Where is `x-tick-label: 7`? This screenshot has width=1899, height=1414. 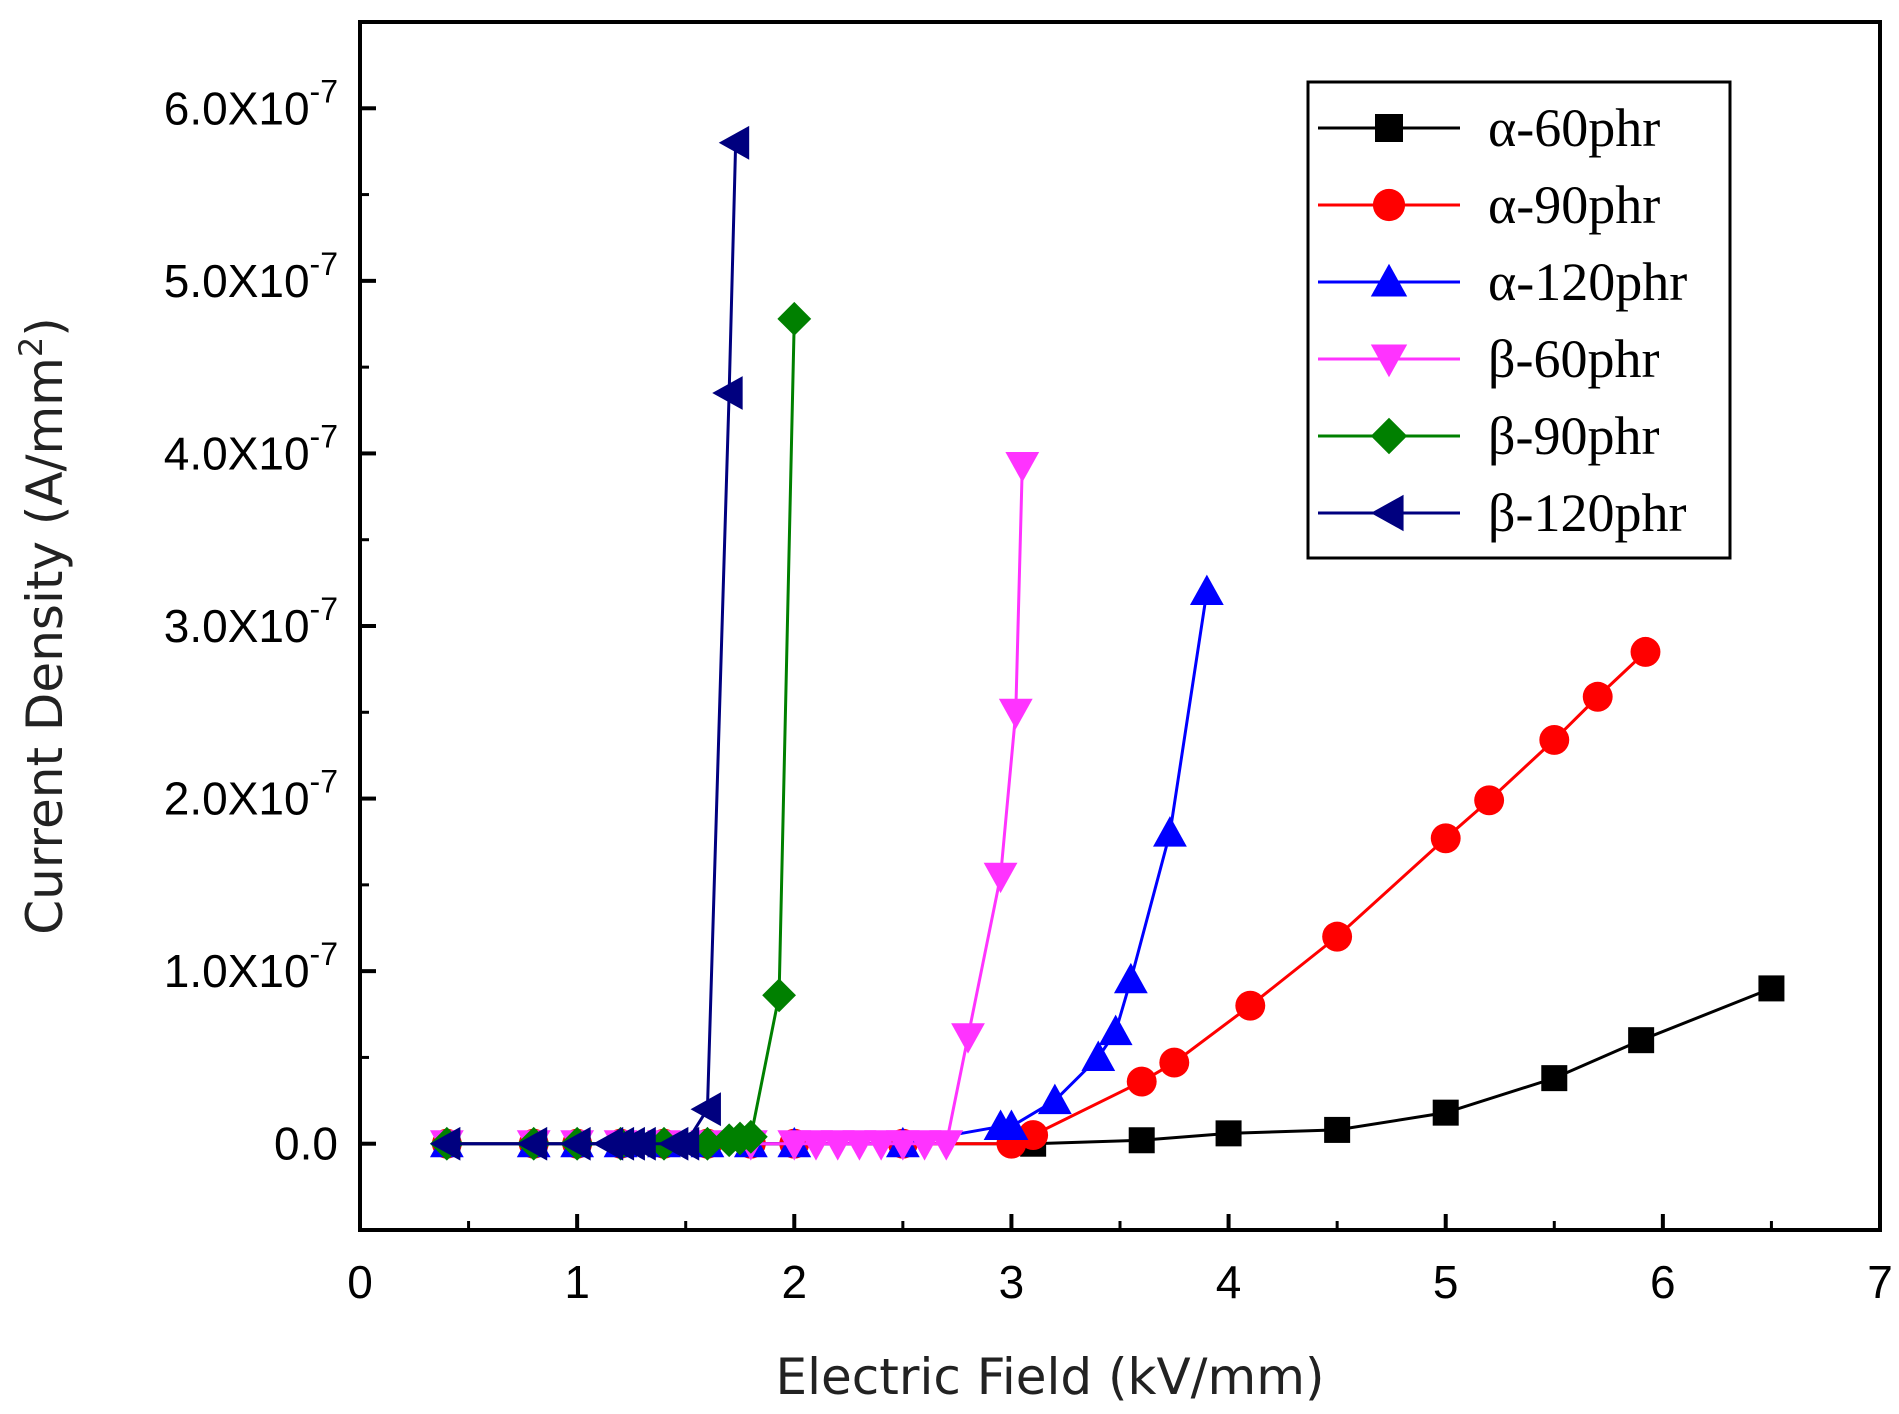
x-tick-label: 7 is located at coordinates (1880, 1282).